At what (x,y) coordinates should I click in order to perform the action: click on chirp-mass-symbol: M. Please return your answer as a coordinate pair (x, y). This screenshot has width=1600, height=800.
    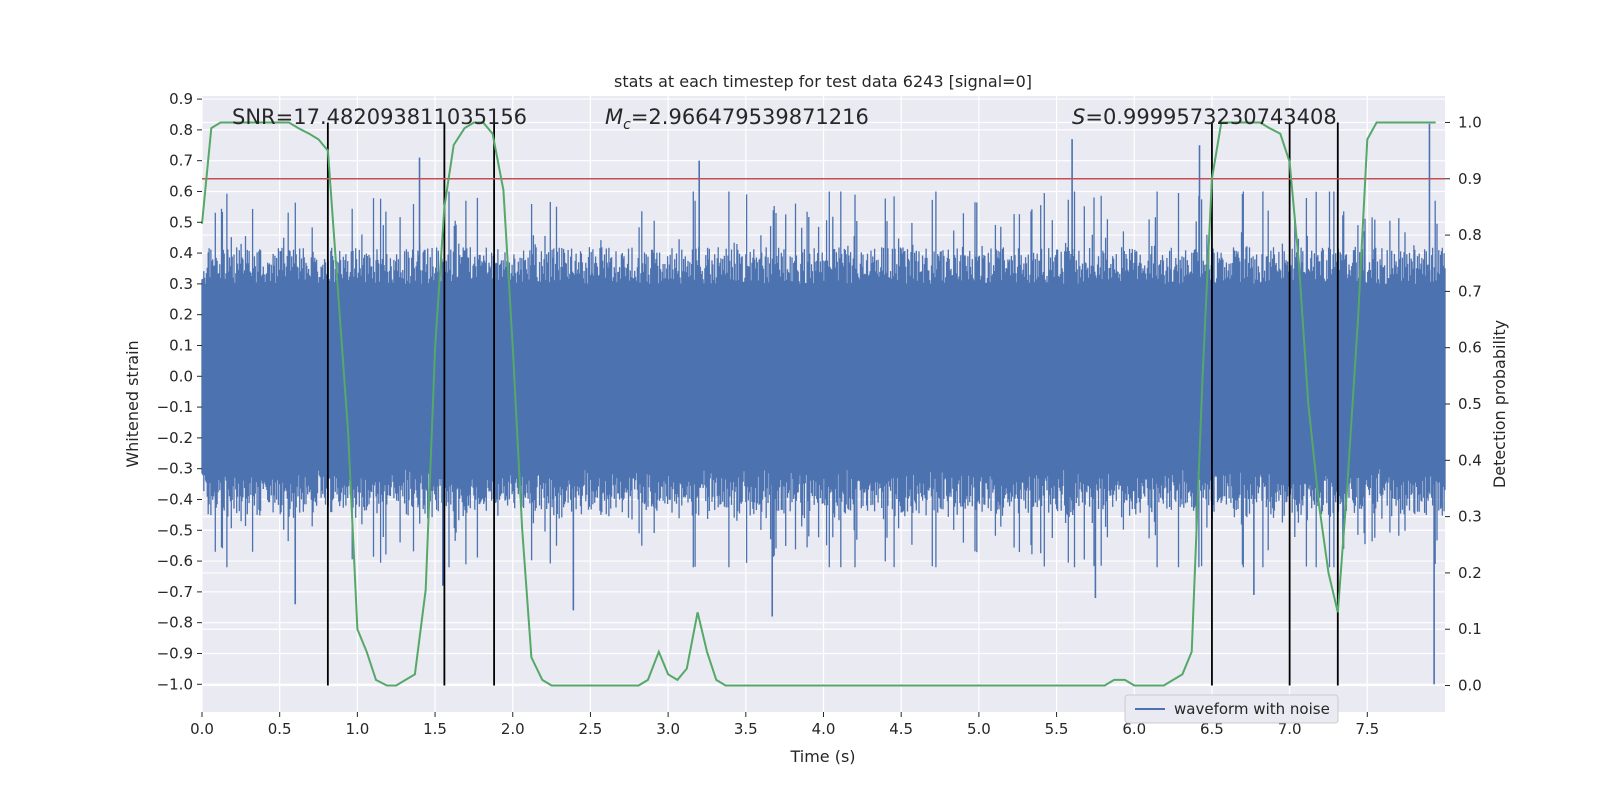
    Looking at the image, I should click on (614, 117).